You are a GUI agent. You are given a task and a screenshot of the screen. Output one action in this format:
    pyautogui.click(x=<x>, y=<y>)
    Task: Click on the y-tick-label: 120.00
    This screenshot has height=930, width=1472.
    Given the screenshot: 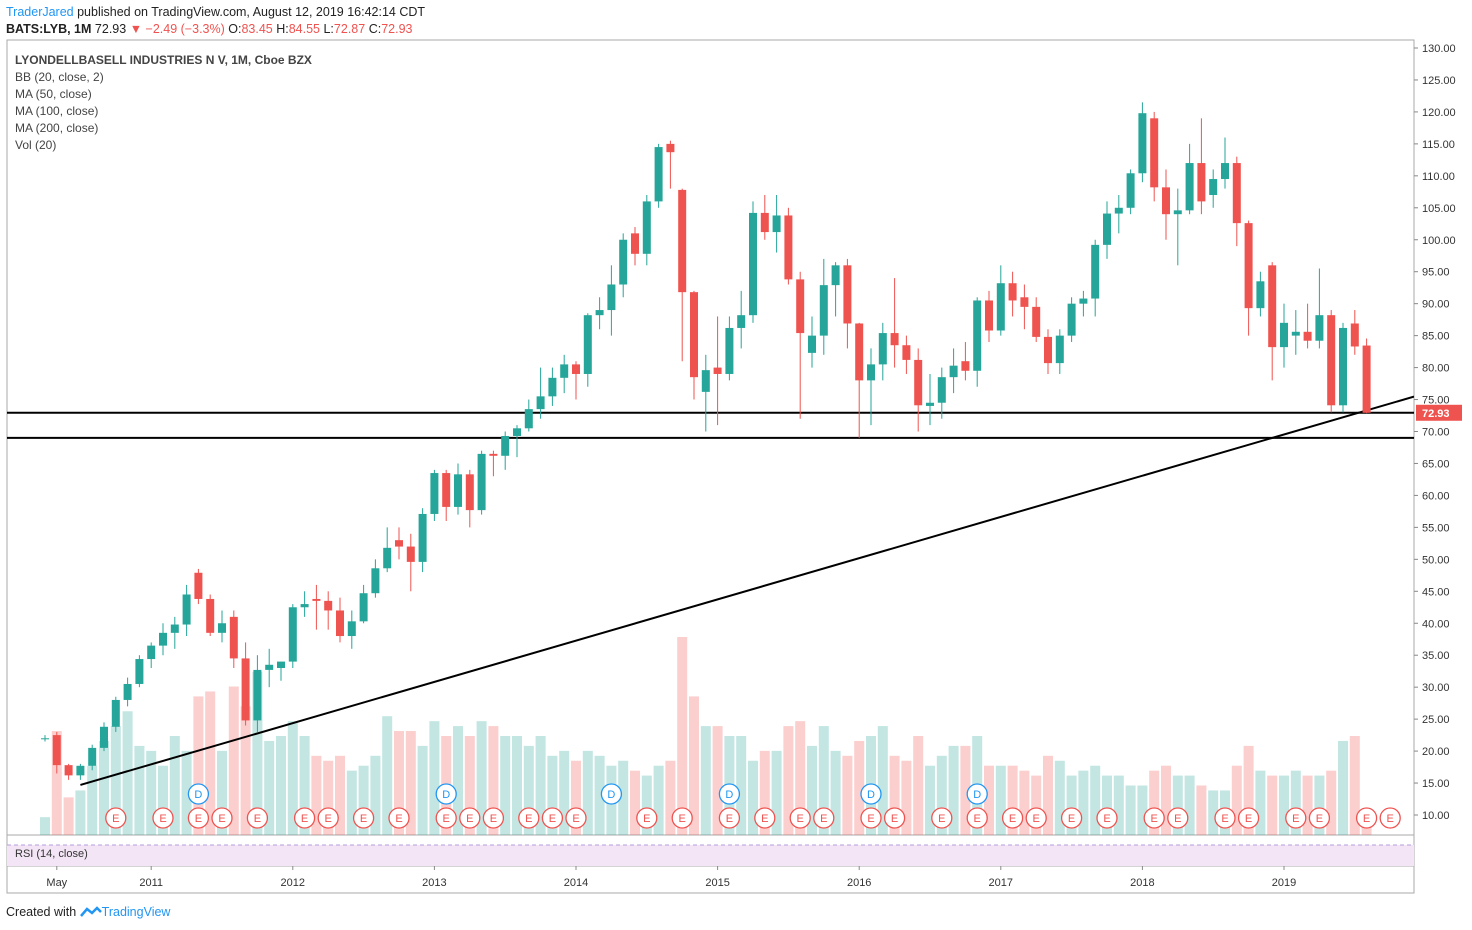 What is the action you would take?
    pyautogui.click(x=1439, y=113)
    